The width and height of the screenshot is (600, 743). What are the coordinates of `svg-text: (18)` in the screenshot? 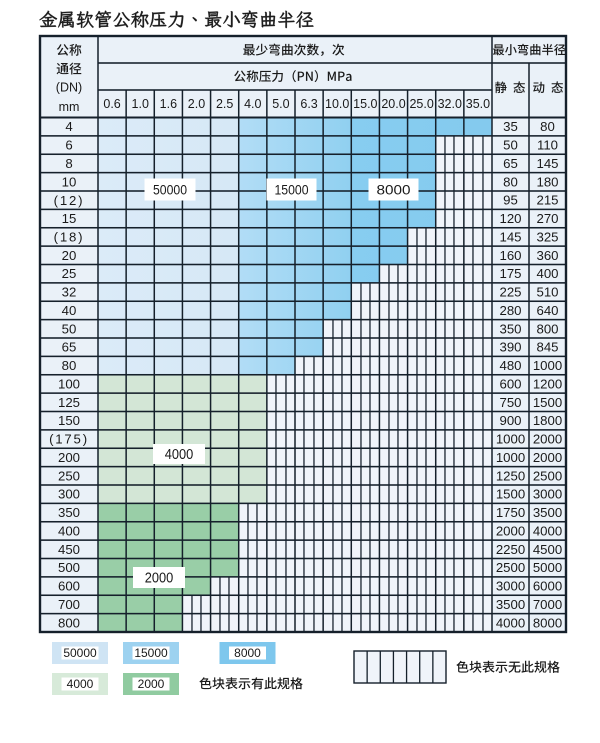 It's located at (69, 237).